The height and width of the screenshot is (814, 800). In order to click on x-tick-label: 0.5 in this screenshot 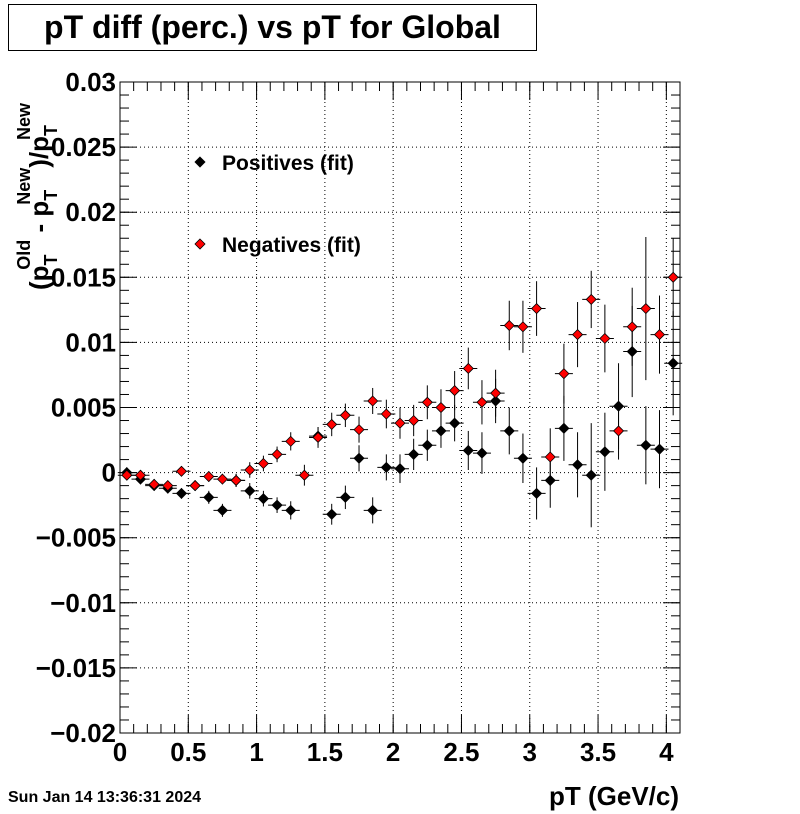, I will do `click(188, 752)`.